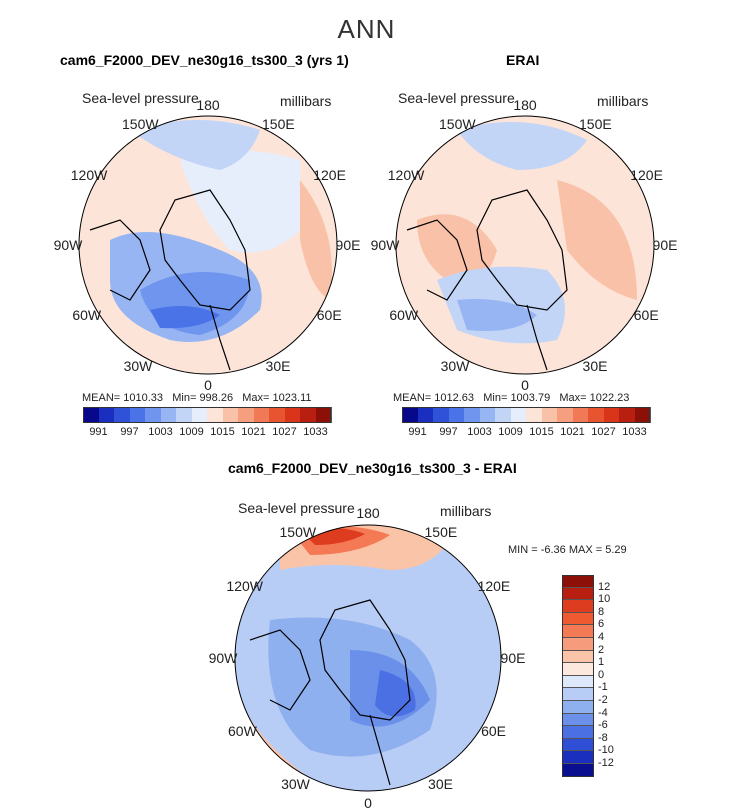 The image size is (733, 811). I want to click on colorbar-tick-label: 4, so click(601, 637).